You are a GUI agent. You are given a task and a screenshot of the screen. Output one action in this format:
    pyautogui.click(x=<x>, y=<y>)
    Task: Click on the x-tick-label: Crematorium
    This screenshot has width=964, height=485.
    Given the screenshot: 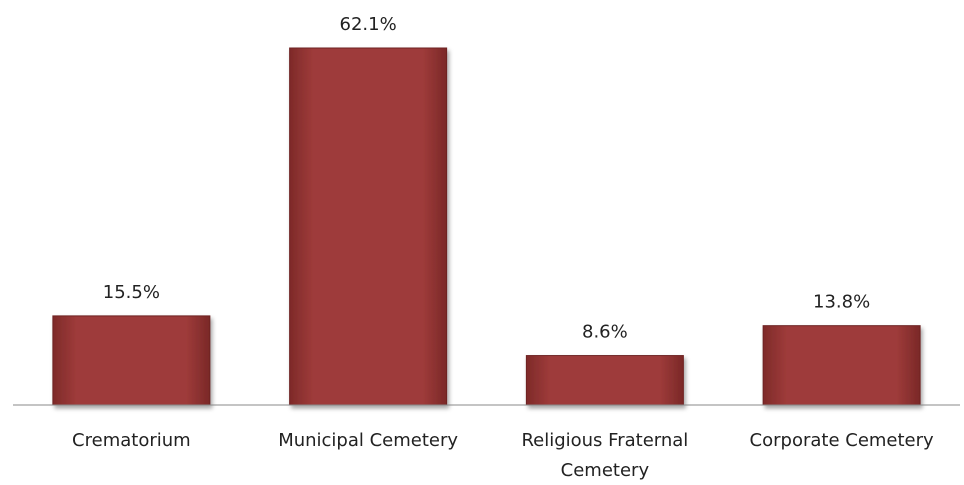 What is the action you would take?
    pyautogui.click(x=131, y=440)
    